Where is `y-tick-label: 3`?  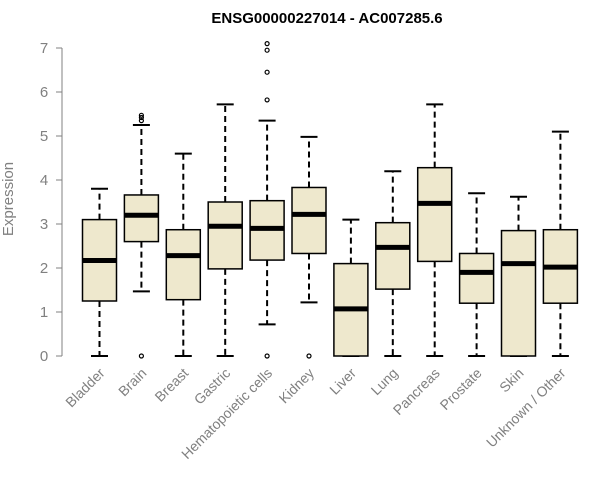
y-tick-label: 3 is located at coordinates (44, 224).